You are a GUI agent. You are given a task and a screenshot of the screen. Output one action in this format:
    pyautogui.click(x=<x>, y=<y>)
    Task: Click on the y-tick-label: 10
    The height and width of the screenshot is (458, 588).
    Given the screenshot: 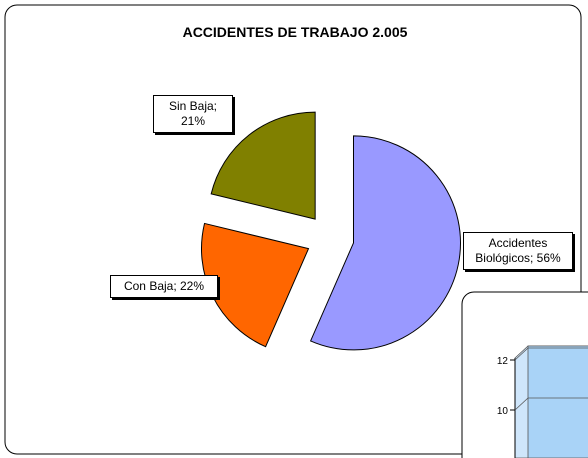 What is the action you would take?
    pyautogui.click(x=503, y=411)
    